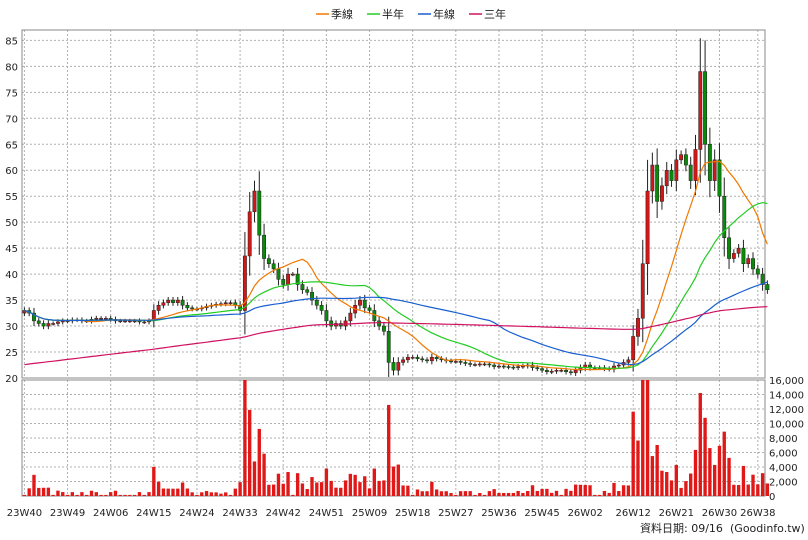 Image resolution: width=808 pixels, height=540 pixels. I want to click on legend-label: 年線, so click(444, 14).